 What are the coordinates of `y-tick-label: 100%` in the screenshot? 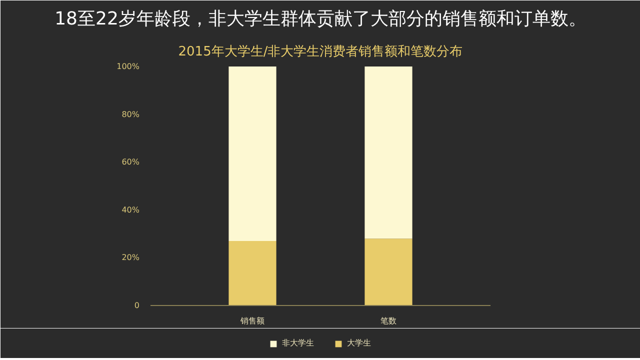 It's located at (128, 66).